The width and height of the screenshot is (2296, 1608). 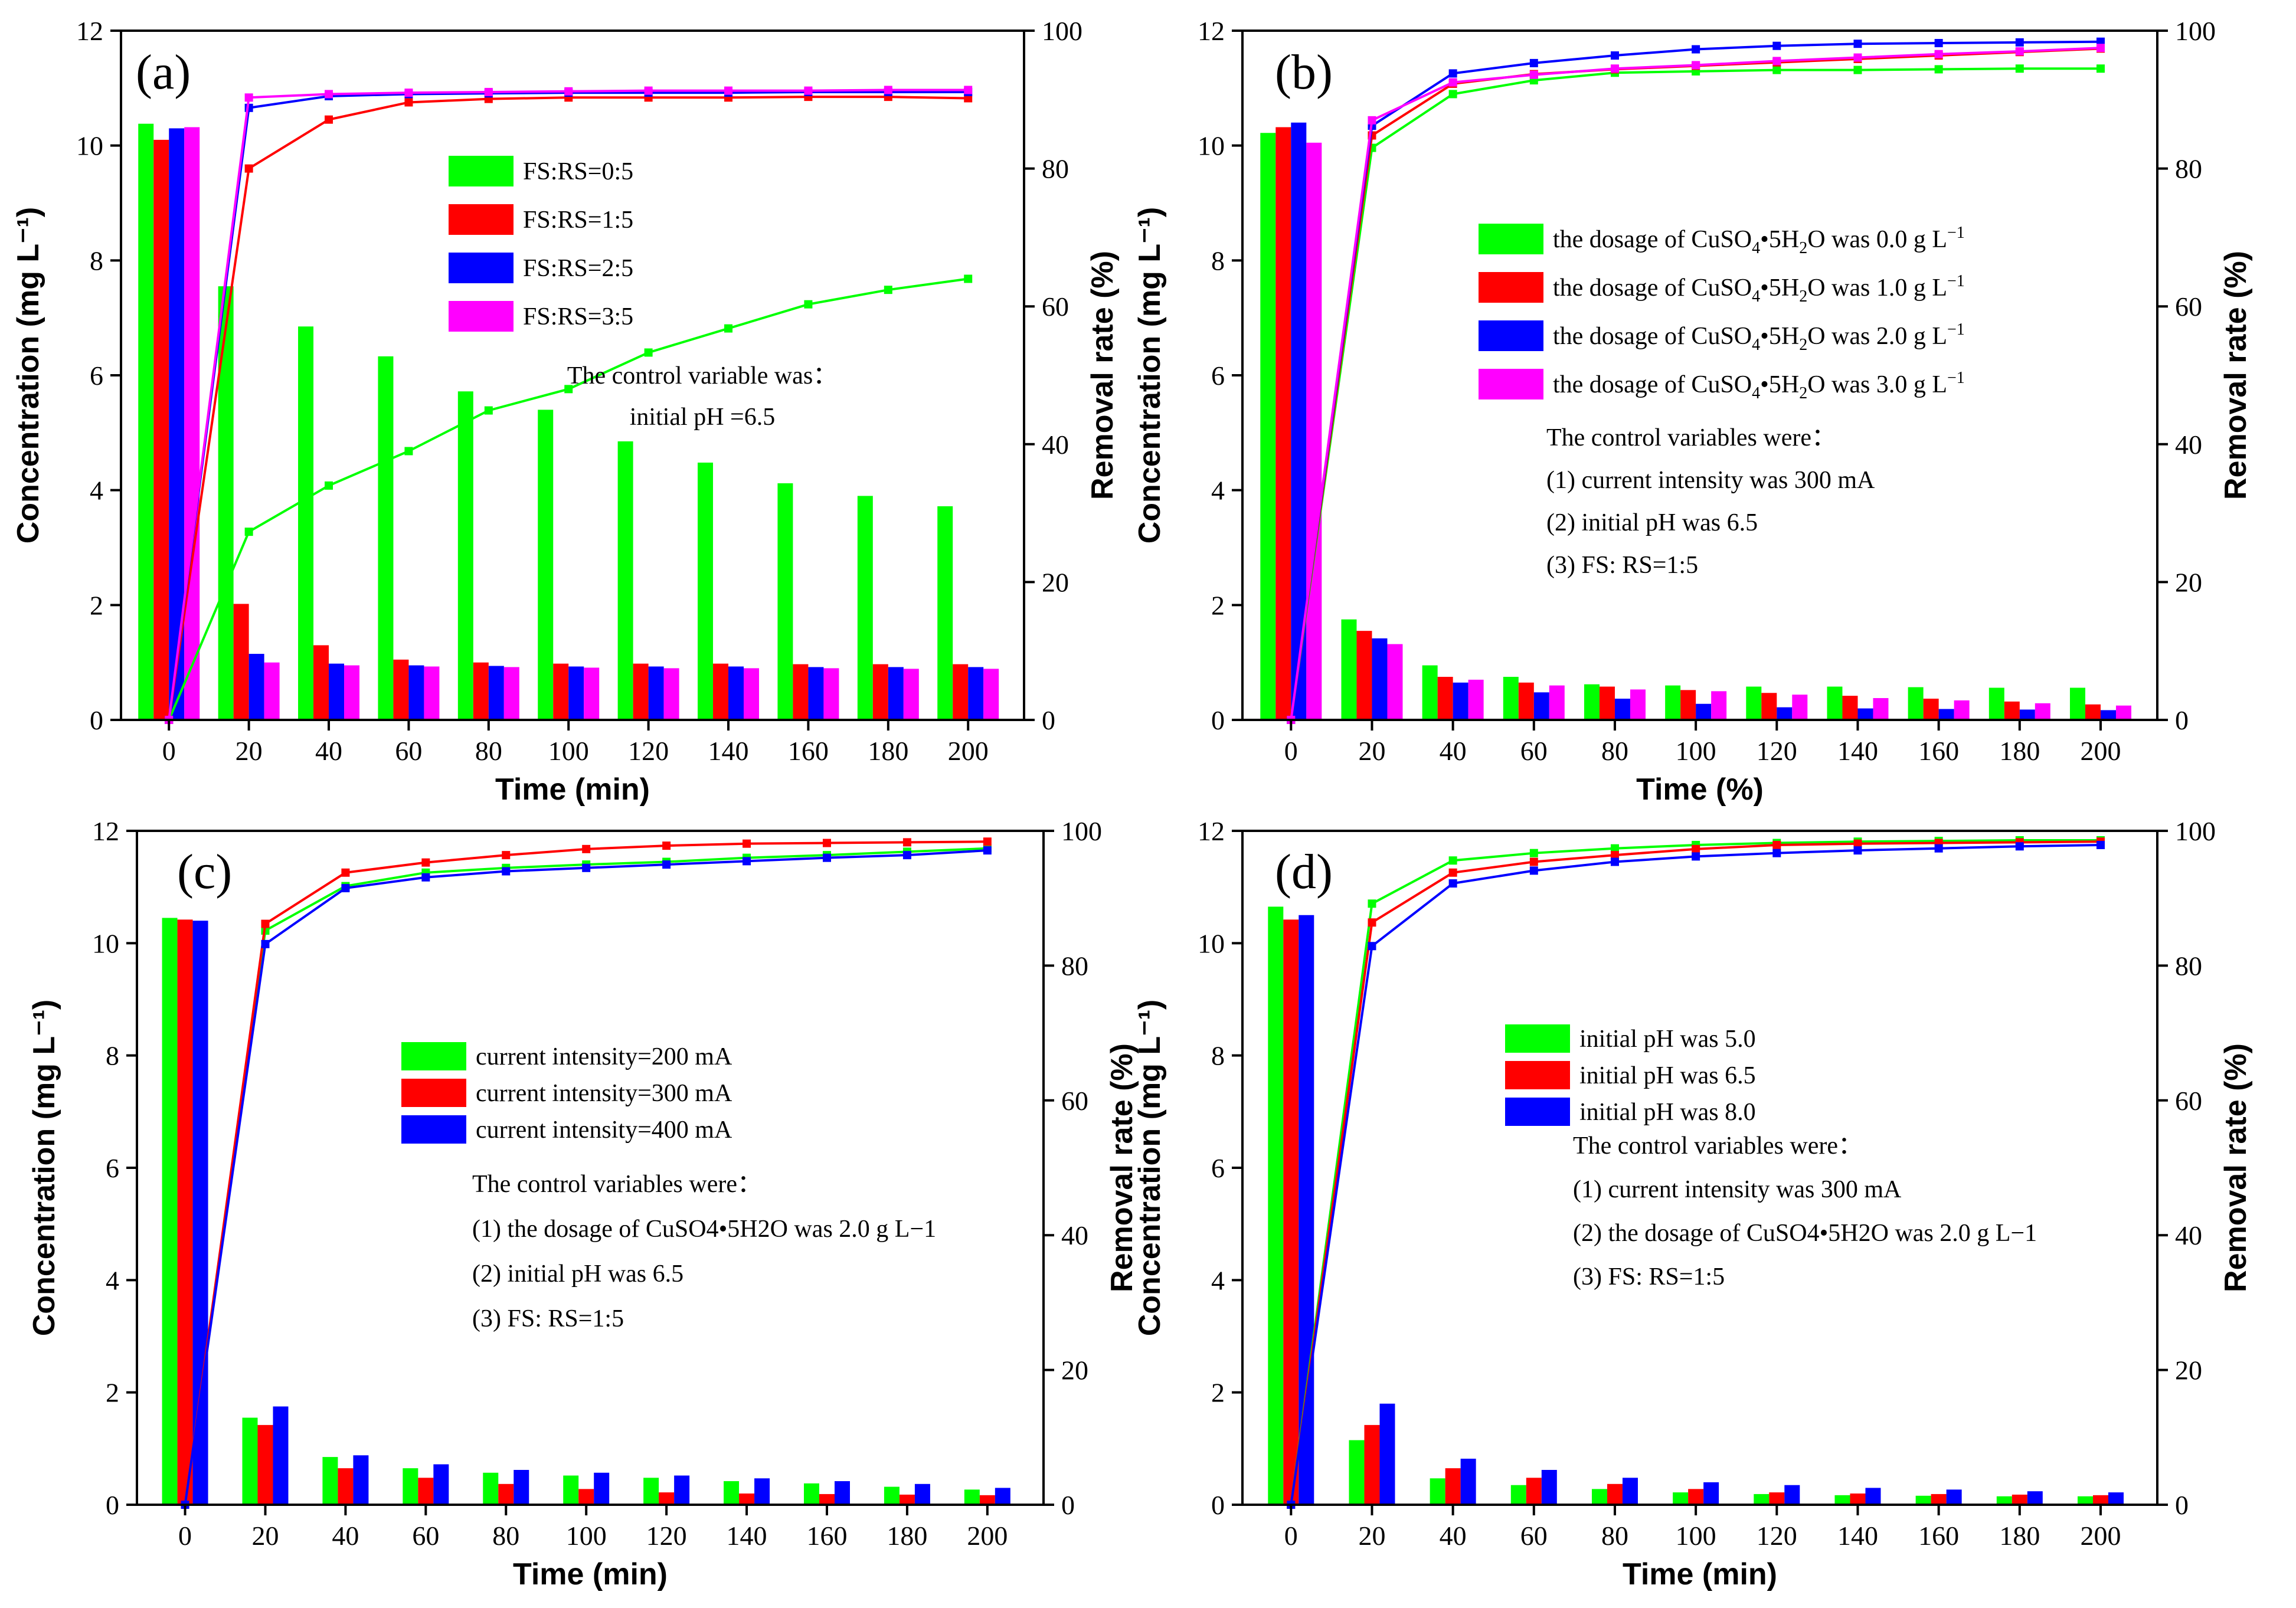 What do you see at coordinates (1939, 1536) in the screenshot?
I see `x-tick-label: 160` at bounding box center [1939, 1536].